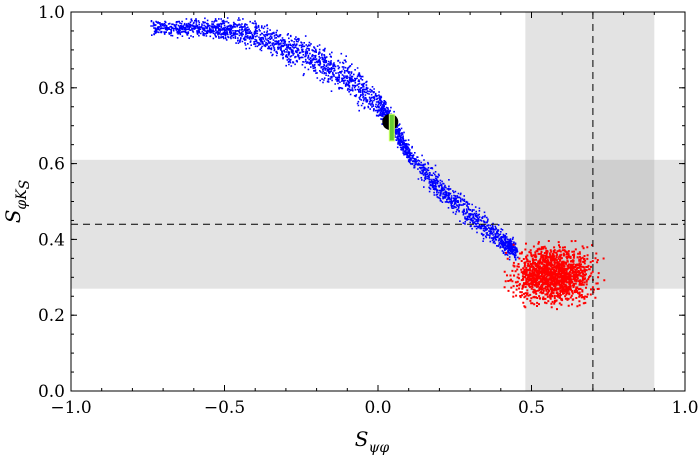  Describe the element at coordinates (377, 408) in the screenshot. I see `x-tick-label: 0.0` at that location.